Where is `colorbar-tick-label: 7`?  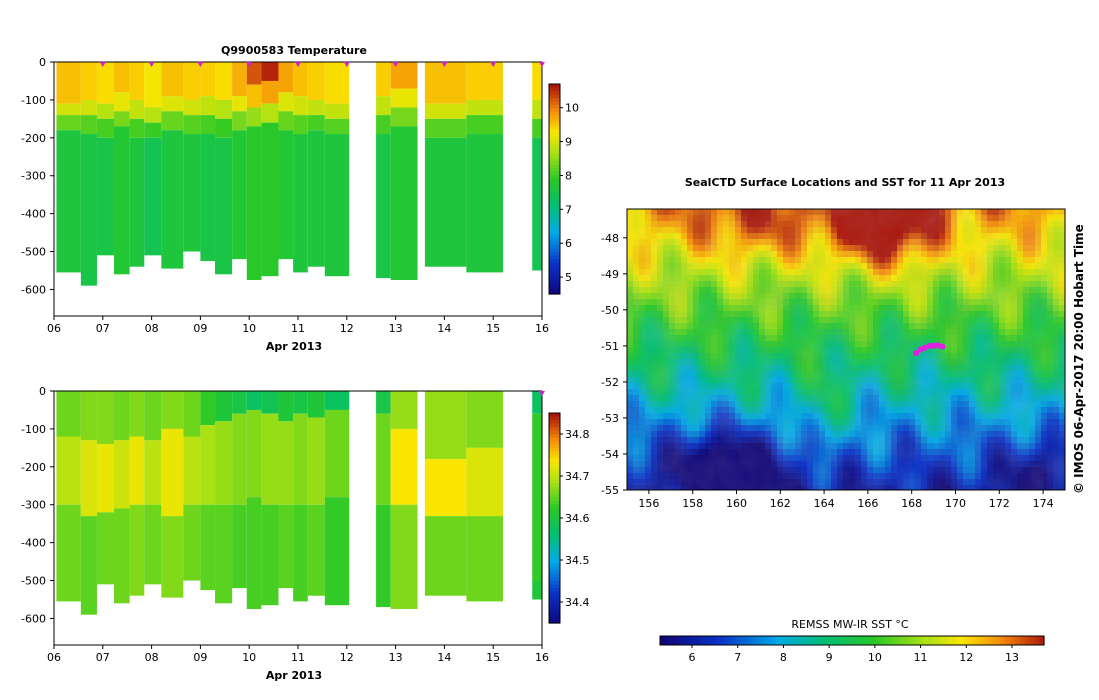 colorbar-tick-label: 7 is located at coordinates (568, 209).